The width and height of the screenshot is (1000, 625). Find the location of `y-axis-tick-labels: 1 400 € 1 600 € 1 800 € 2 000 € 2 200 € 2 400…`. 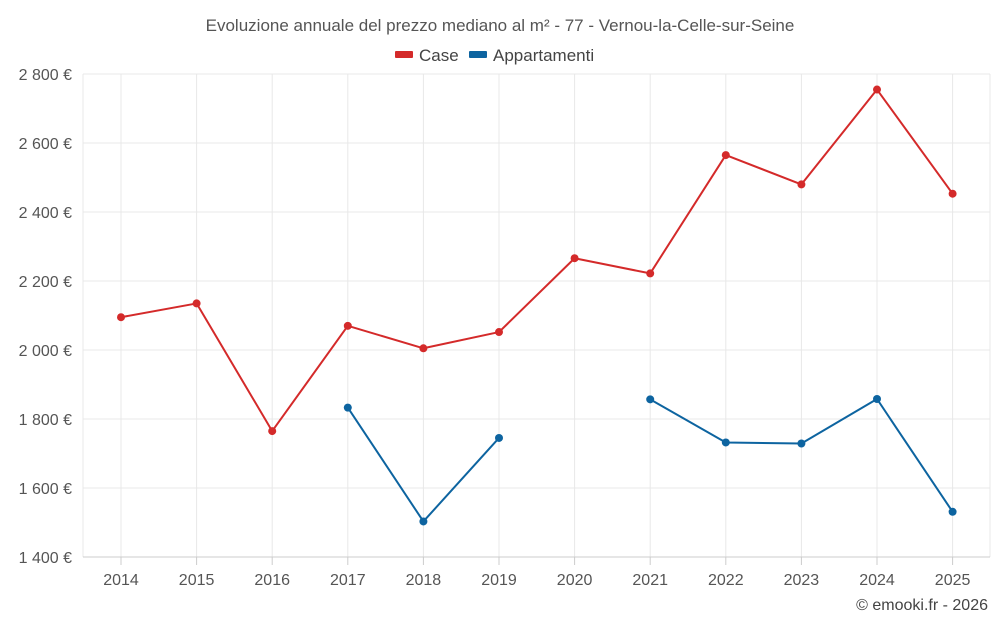

y-axis-tick-labels: 1 400 € 1 600 € 1 800 € 2 000 € 2 200 € 2 400… is located at coordinates (45, 317).